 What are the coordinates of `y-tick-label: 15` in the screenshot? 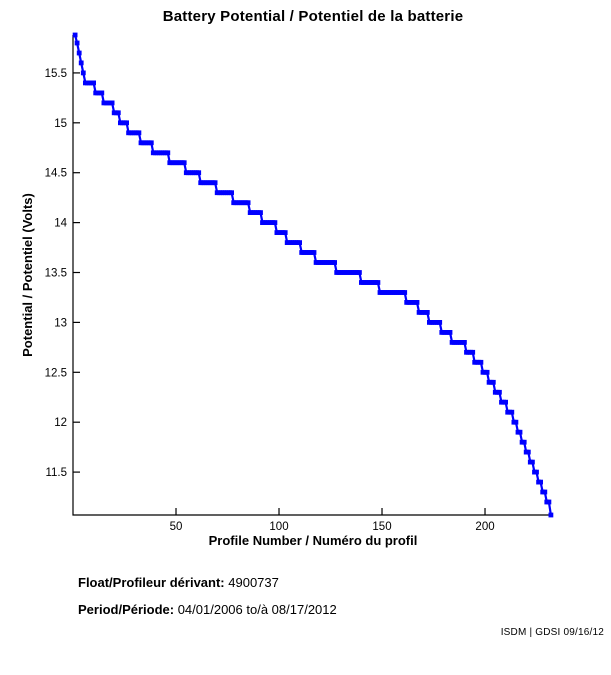 It's located at (60, 124).